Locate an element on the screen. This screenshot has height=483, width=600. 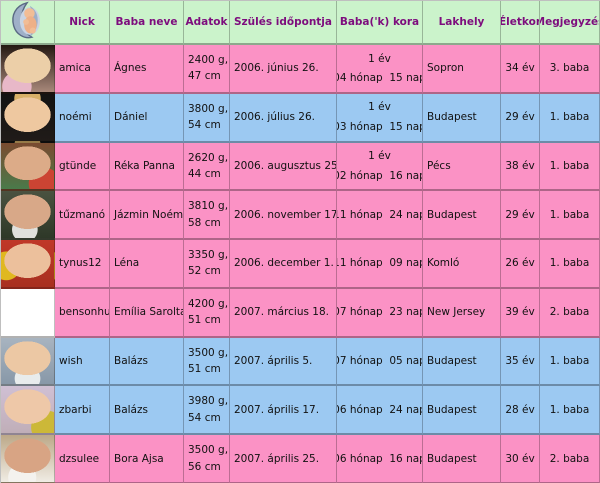
baby-age-months-days: 02 hónap 16 nap is located at coordinates (380, 175).